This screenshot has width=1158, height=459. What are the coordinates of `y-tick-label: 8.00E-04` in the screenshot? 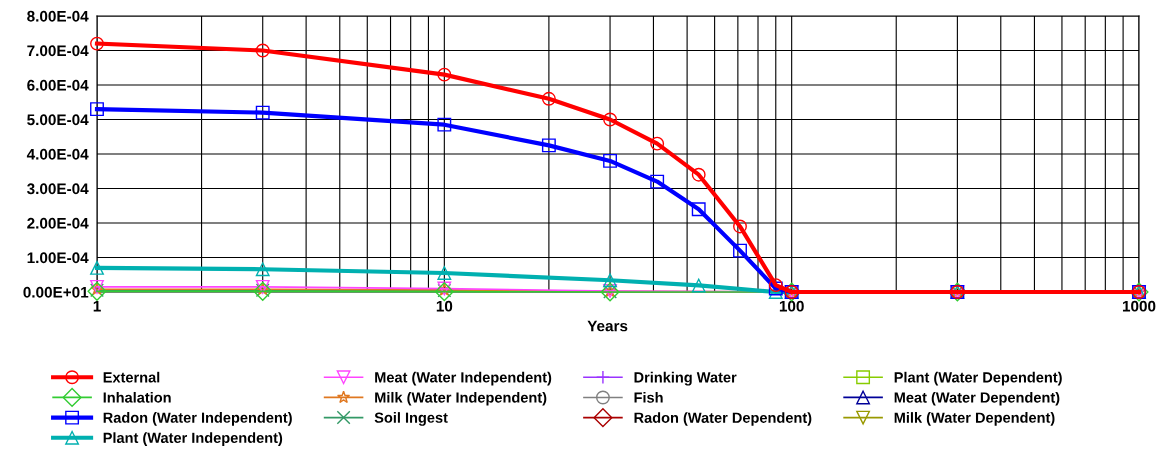 It's located at (58, 16).